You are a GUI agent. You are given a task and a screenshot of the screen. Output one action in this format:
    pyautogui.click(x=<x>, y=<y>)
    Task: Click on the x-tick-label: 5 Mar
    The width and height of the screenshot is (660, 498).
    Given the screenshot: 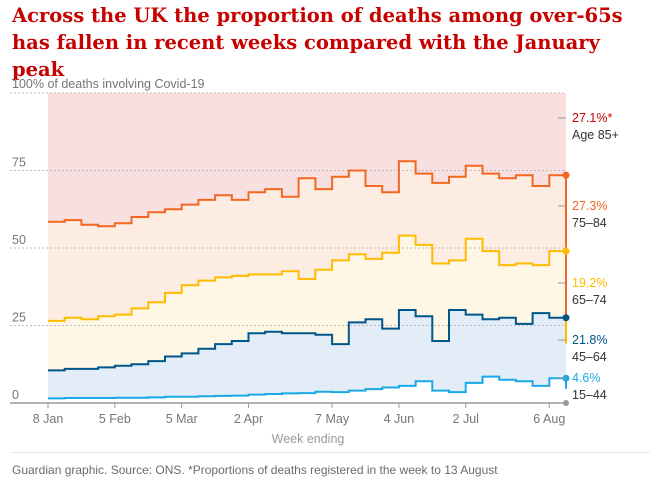 What is the action you would take?
    pyautogui.click(x=182, y=419)
    